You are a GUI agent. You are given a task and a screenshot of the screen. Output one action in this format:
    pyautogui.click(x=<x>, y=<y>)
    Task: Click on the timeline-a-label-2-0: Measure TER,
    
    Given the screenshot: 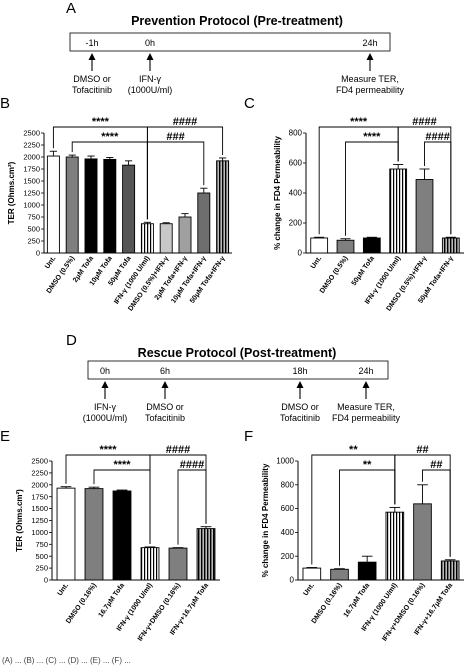 What is the action you would take?
    pyautogui.click(x=370, y=79)
    